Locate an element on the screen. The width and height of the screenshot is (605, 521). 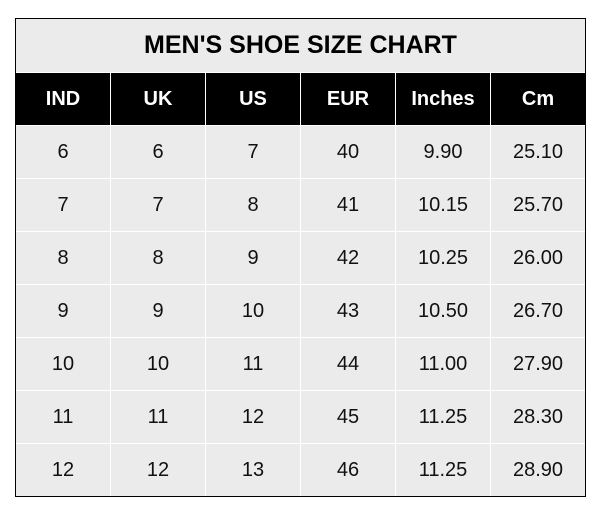
table-cell: 25.70 is located at coordinates (537, 205).